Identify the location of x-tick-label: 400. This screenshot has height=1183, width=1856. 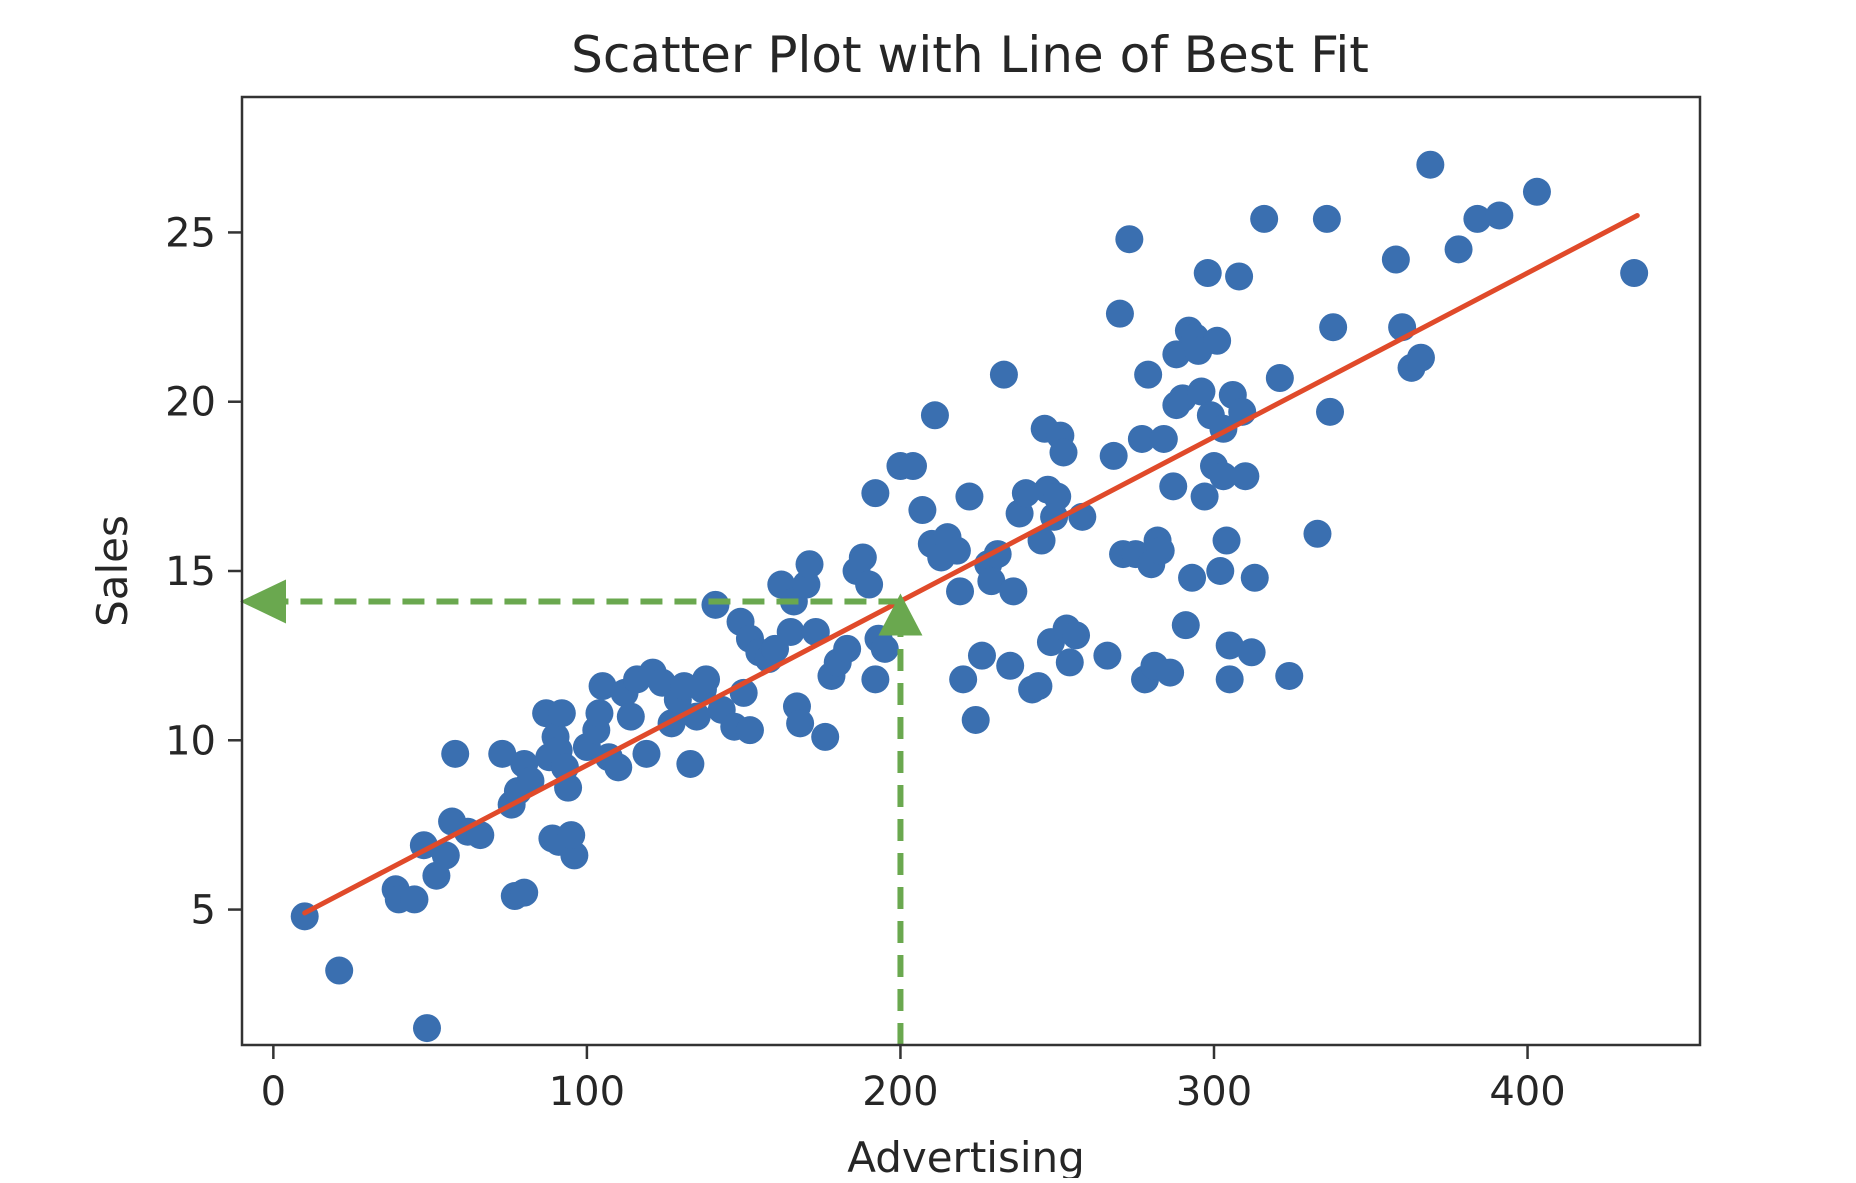
(1527, 1092).